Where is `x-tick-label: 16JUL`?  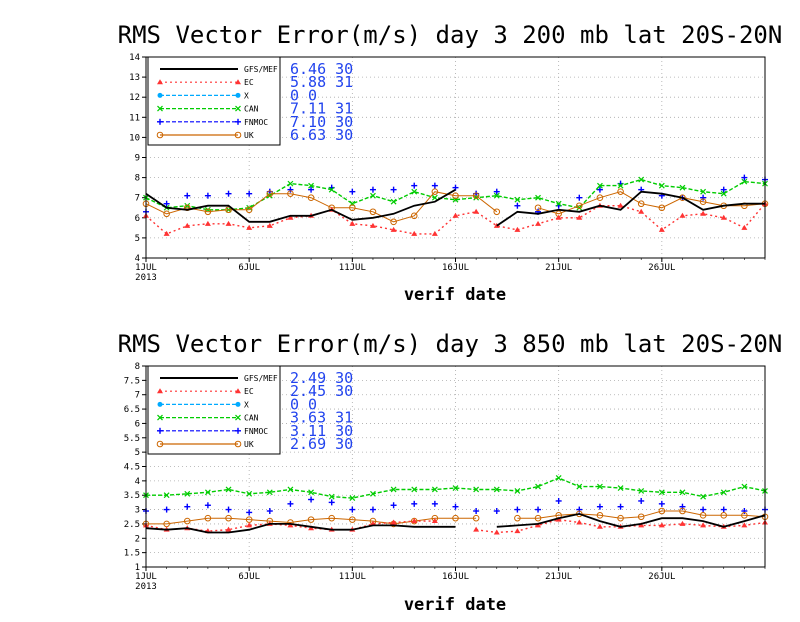 x-tick-label: 16JUL is located at coordinates (455, 577).